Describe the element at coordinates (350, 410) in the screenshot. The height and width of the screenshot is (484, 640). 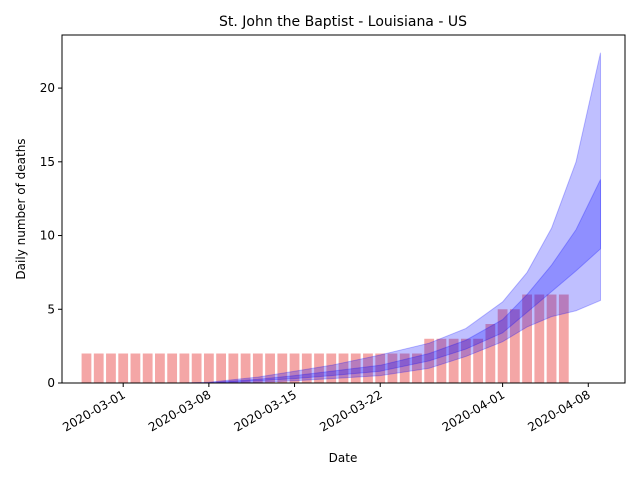
I see `x-tick-label: 2020-03-22` at that location.